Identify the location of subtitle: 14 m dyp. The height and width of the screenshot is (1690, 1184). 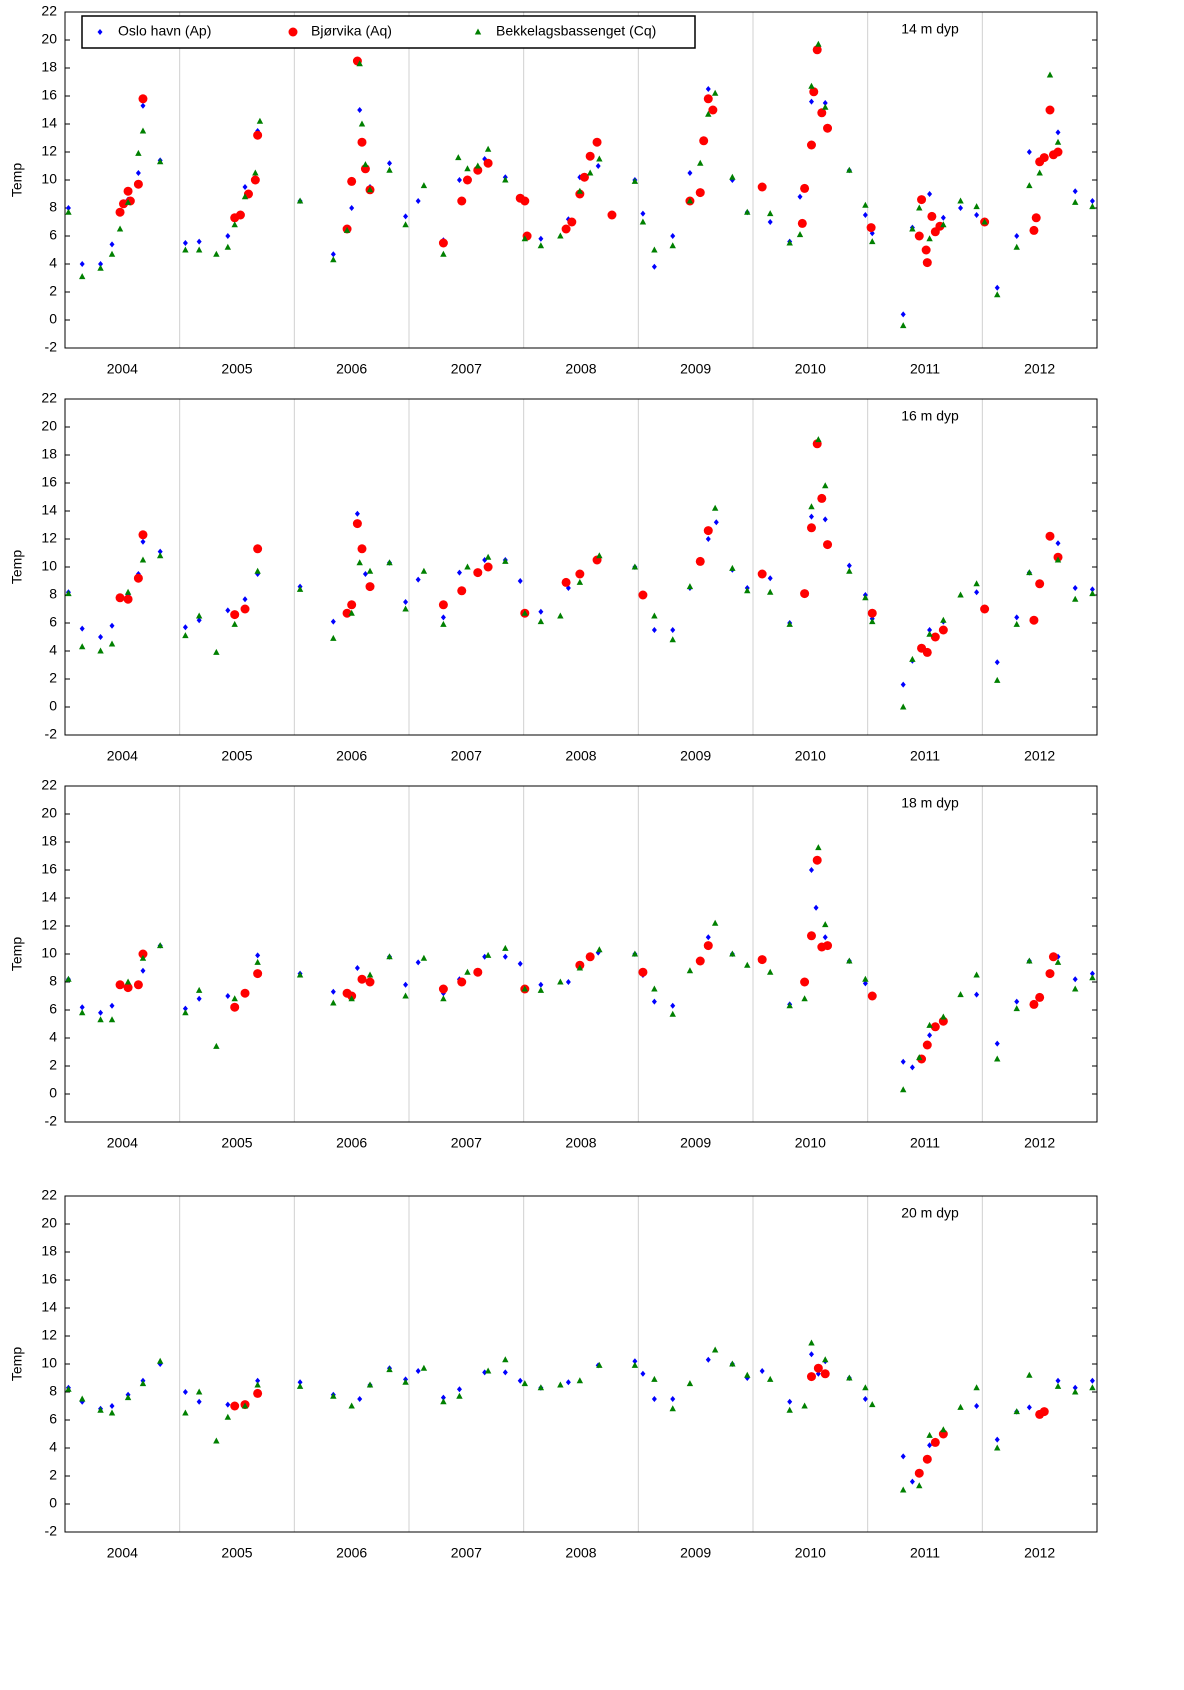
(930, 29).